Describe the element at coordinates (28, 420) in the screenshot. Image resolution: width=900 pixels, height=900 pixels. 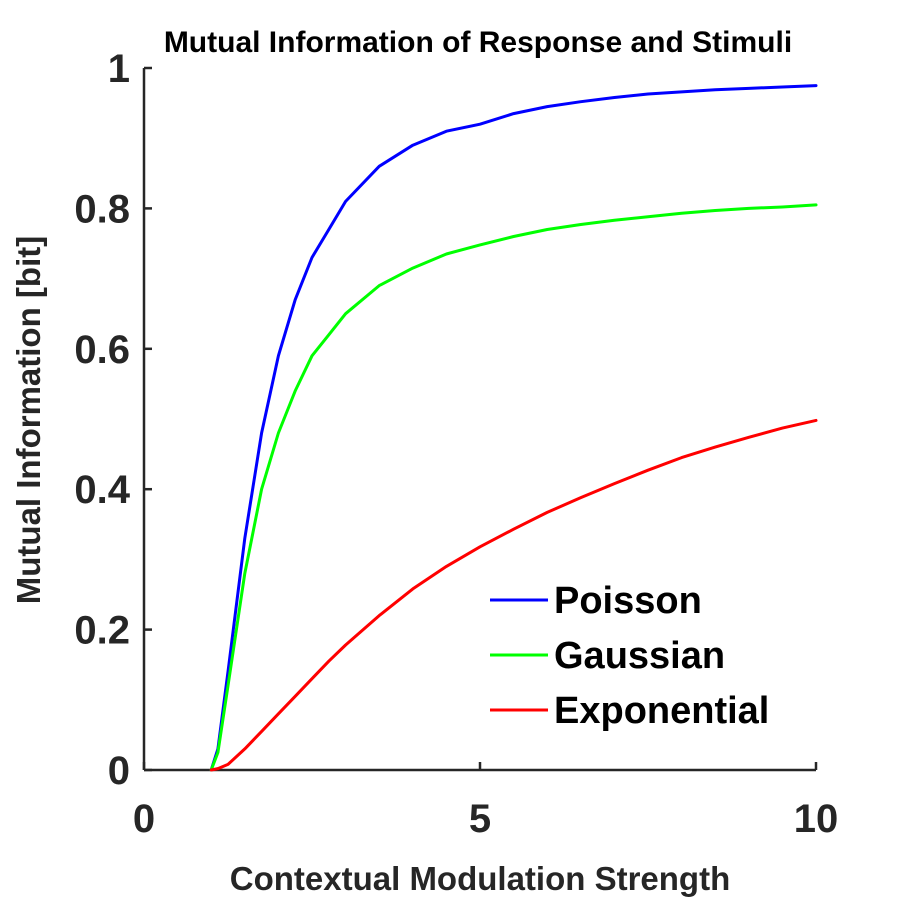
I see `y-axis-label: Mutual Information [bit]` at that location.